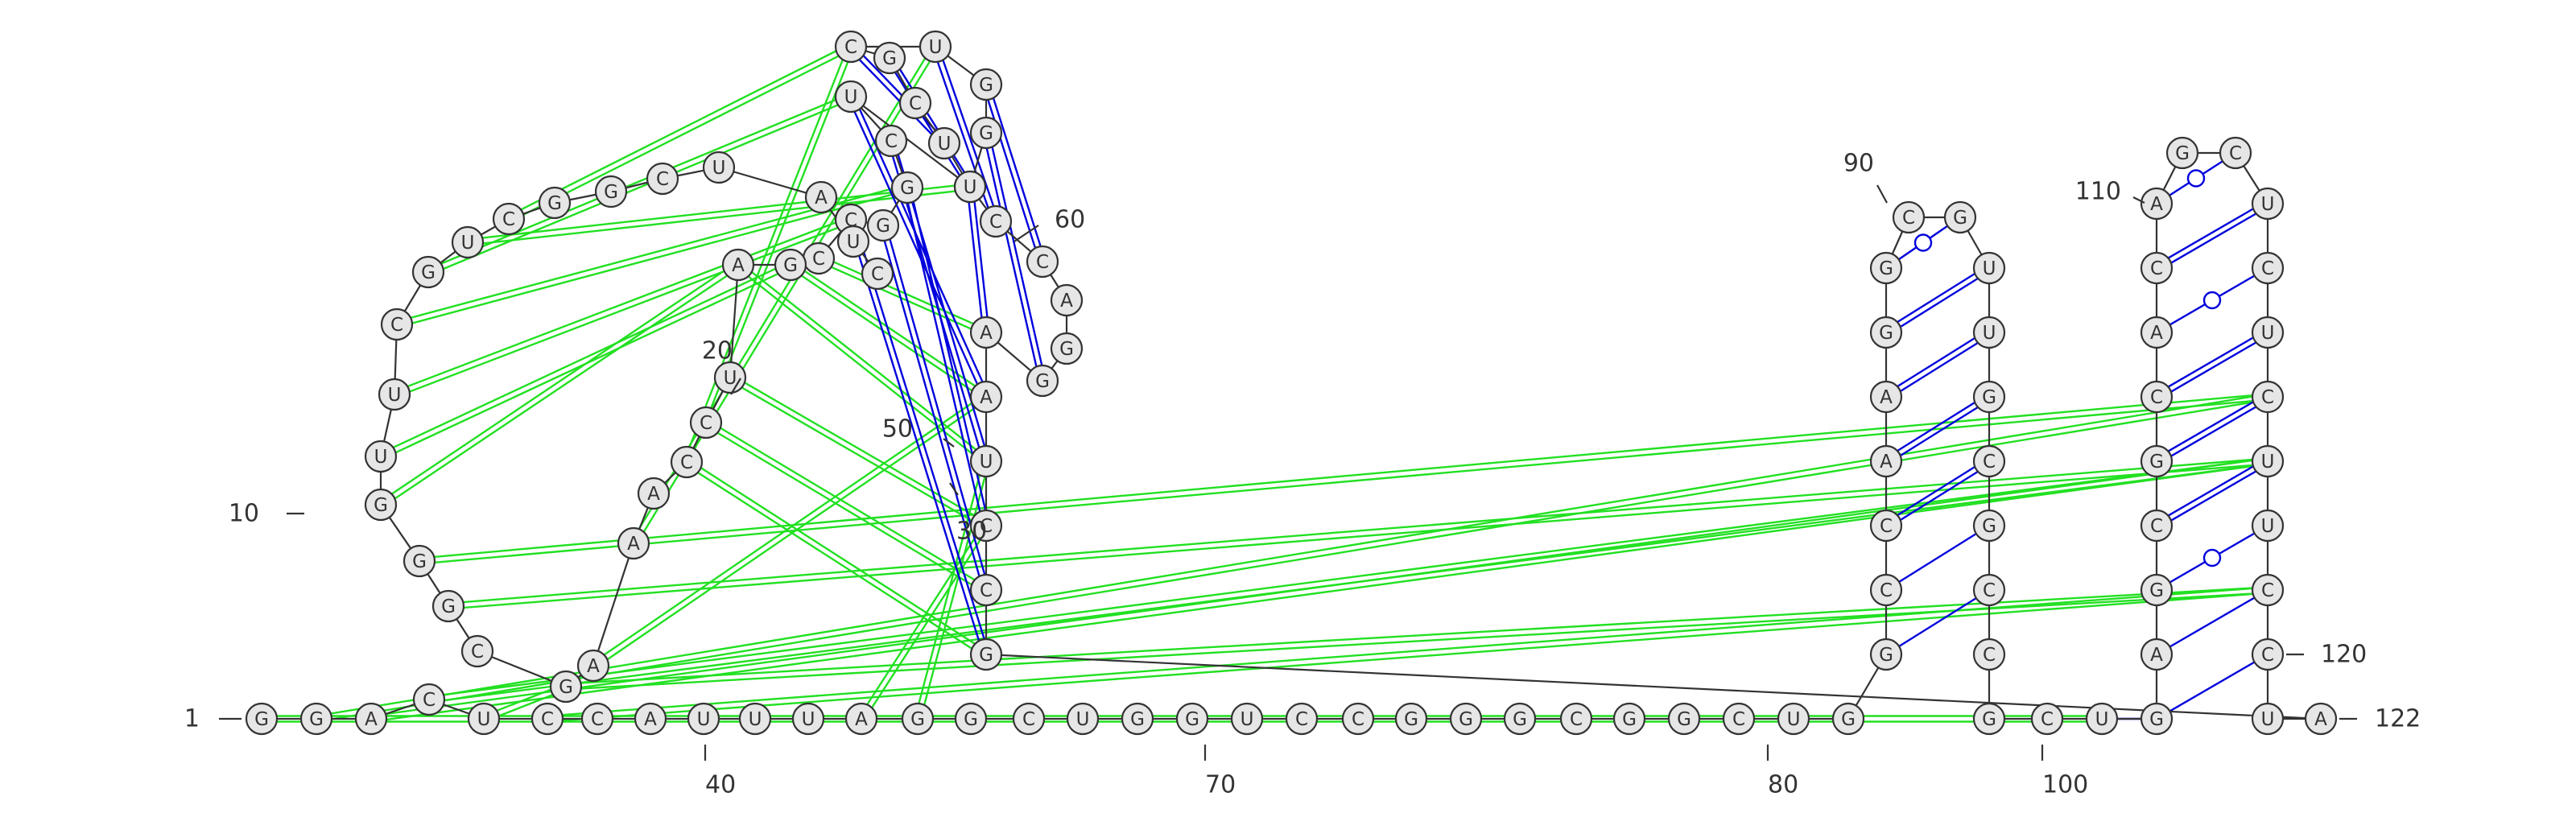 This screenshot has height=813, width=2576. Describe the element at coordinates (971, 532) in the screenshot. I see `numbering-label: 30` at that location.